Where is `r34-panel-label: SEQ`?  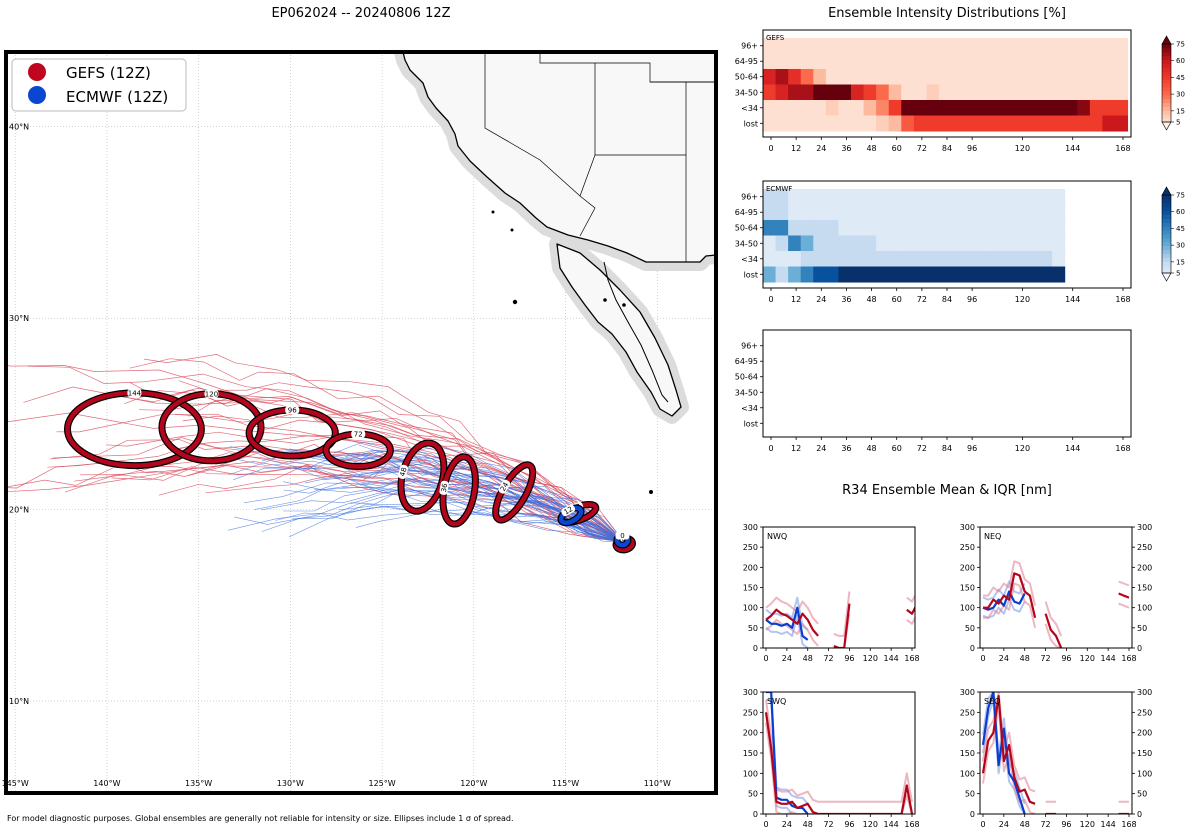
r34-panel-label: SEQ is located at coordinates (992, 701).